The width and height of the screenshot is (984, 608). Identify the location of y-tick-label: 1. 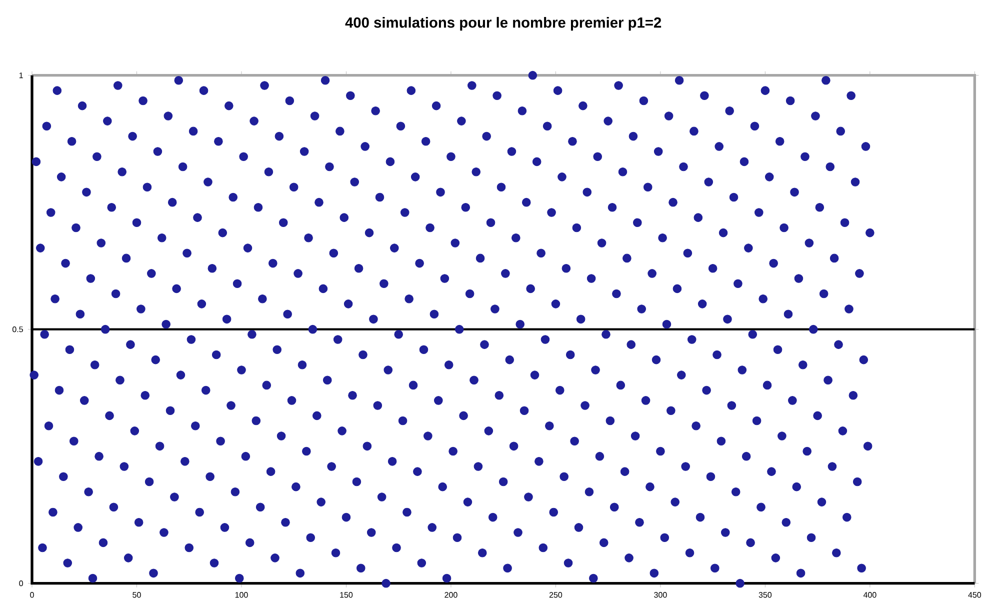
(21, 75).